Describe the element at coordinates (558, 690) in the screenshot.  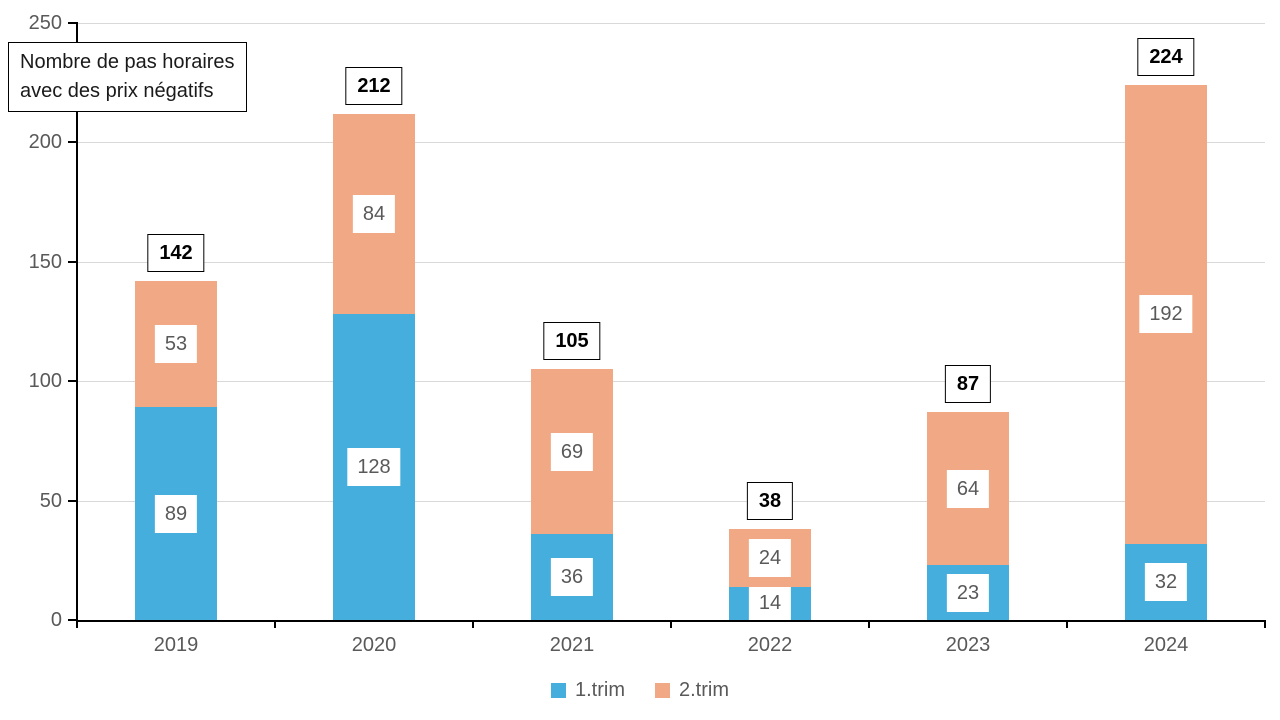
I see `legend-swatch-1trim-icon` at that location.